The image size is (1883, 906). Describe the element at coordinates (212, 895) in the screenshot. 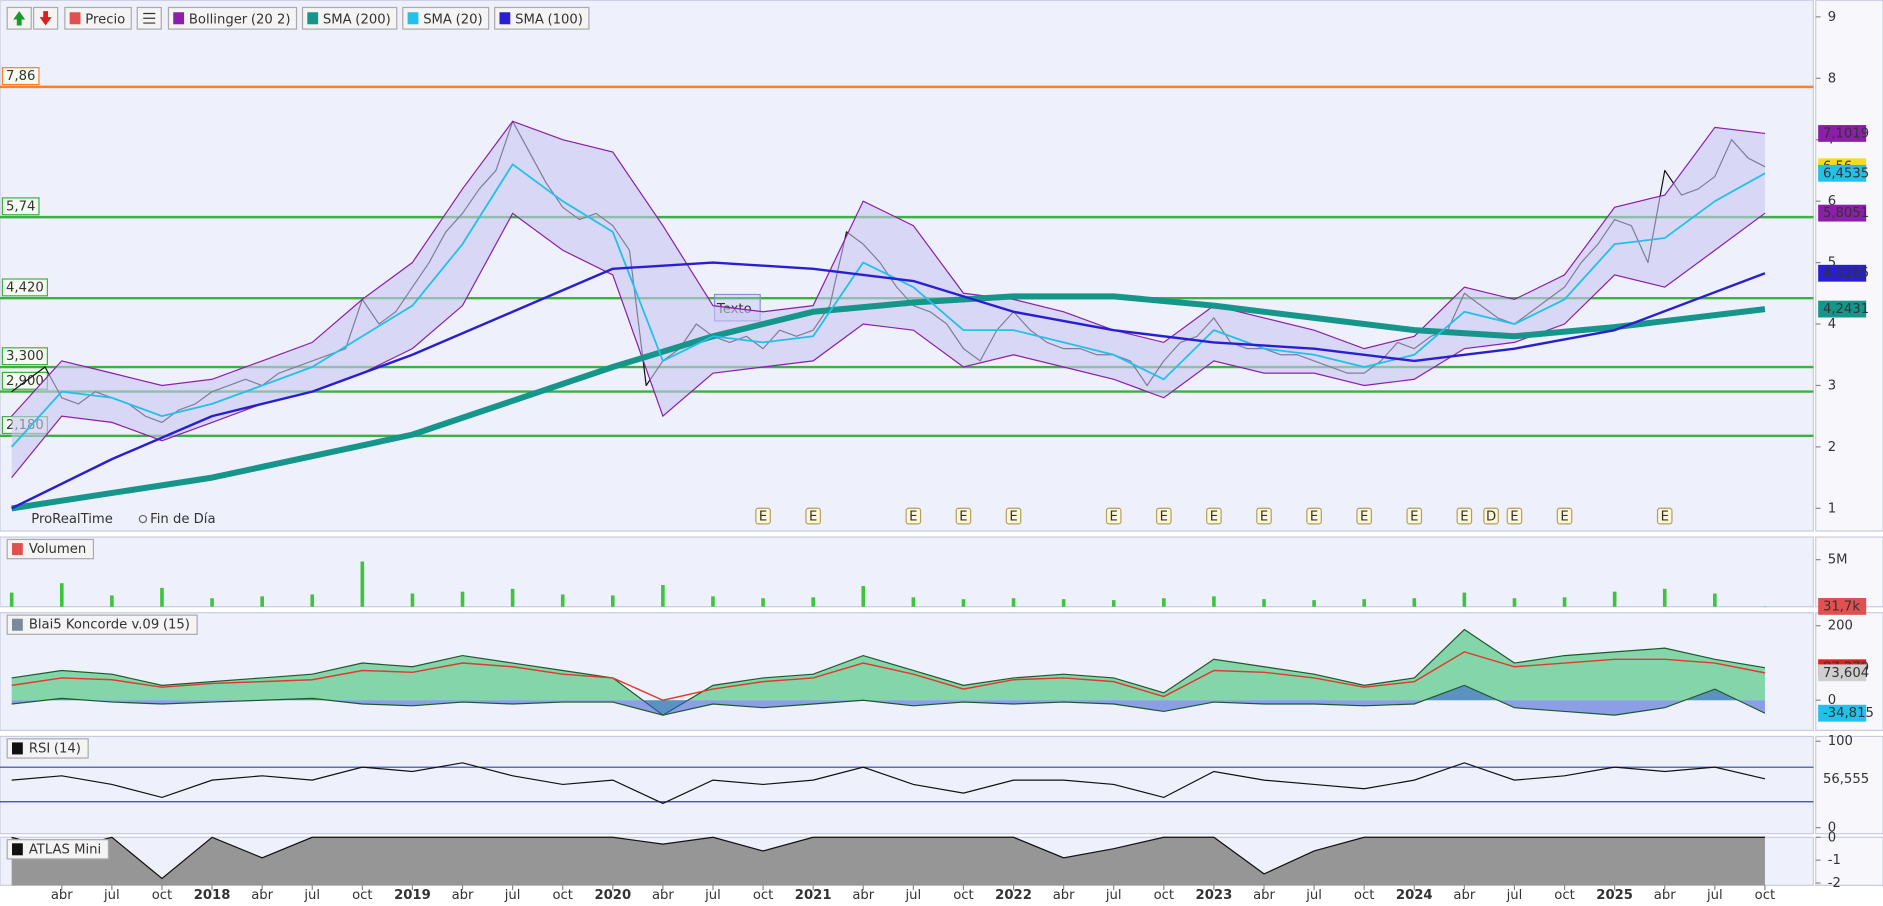

I see `x-tick-label: 2018` at that location.